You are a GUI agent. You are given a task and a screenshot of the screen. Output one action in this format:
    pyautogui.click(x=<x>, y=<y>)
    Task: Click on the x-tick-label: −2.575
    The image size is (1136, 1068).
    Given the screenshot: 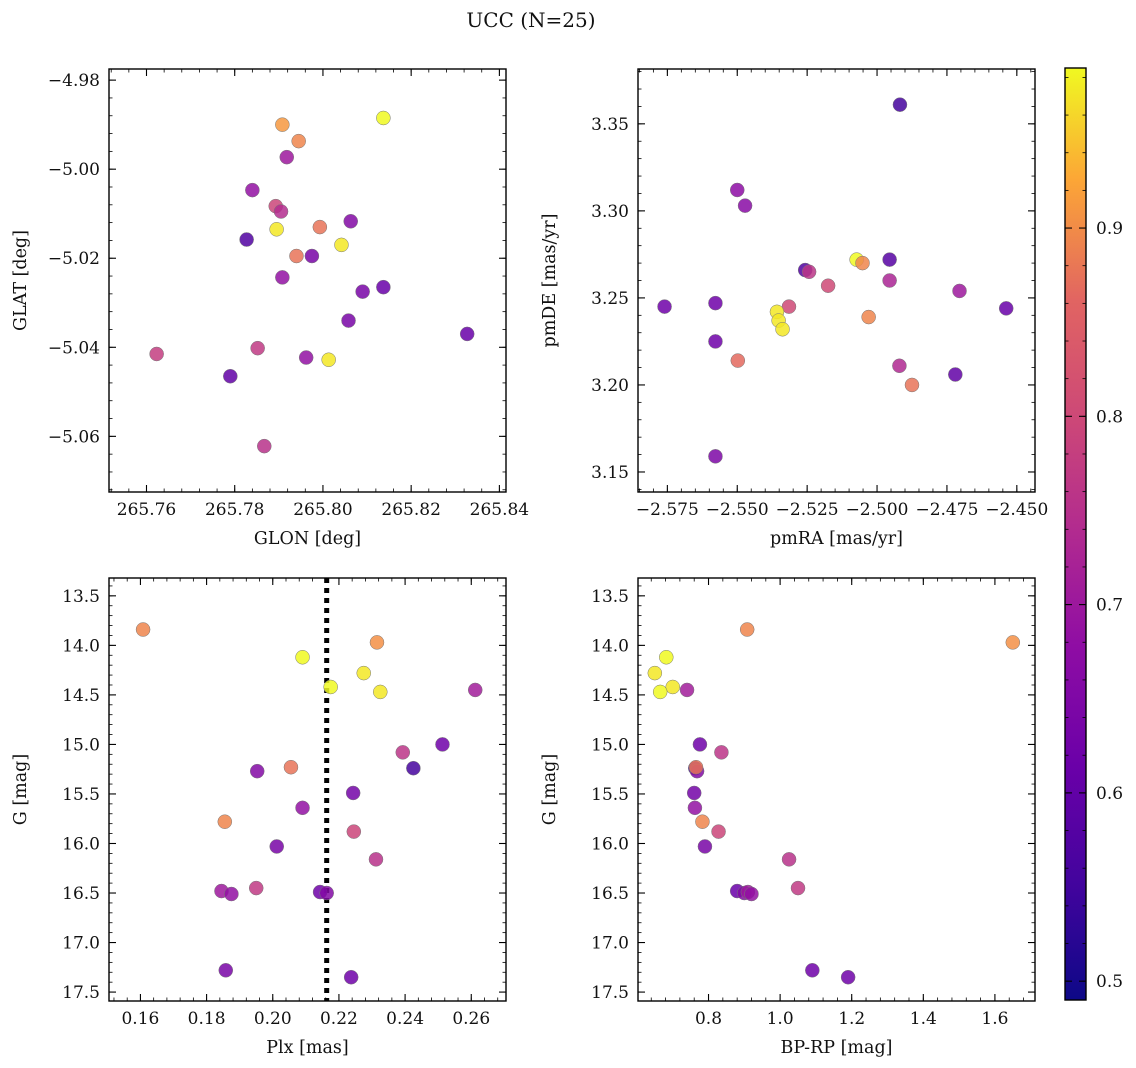 What is the action you would take?
    pyautogui.click(x=667, y=510)
    